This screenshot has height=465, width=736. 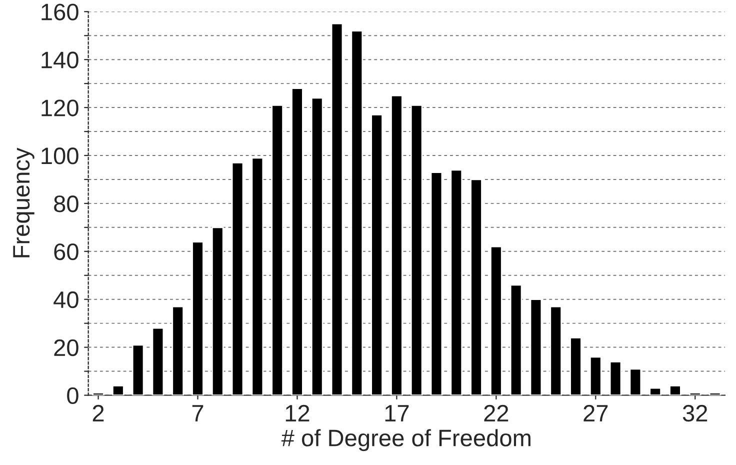 I want to click on y-tick-label: 60, so click(x=66, y=251).